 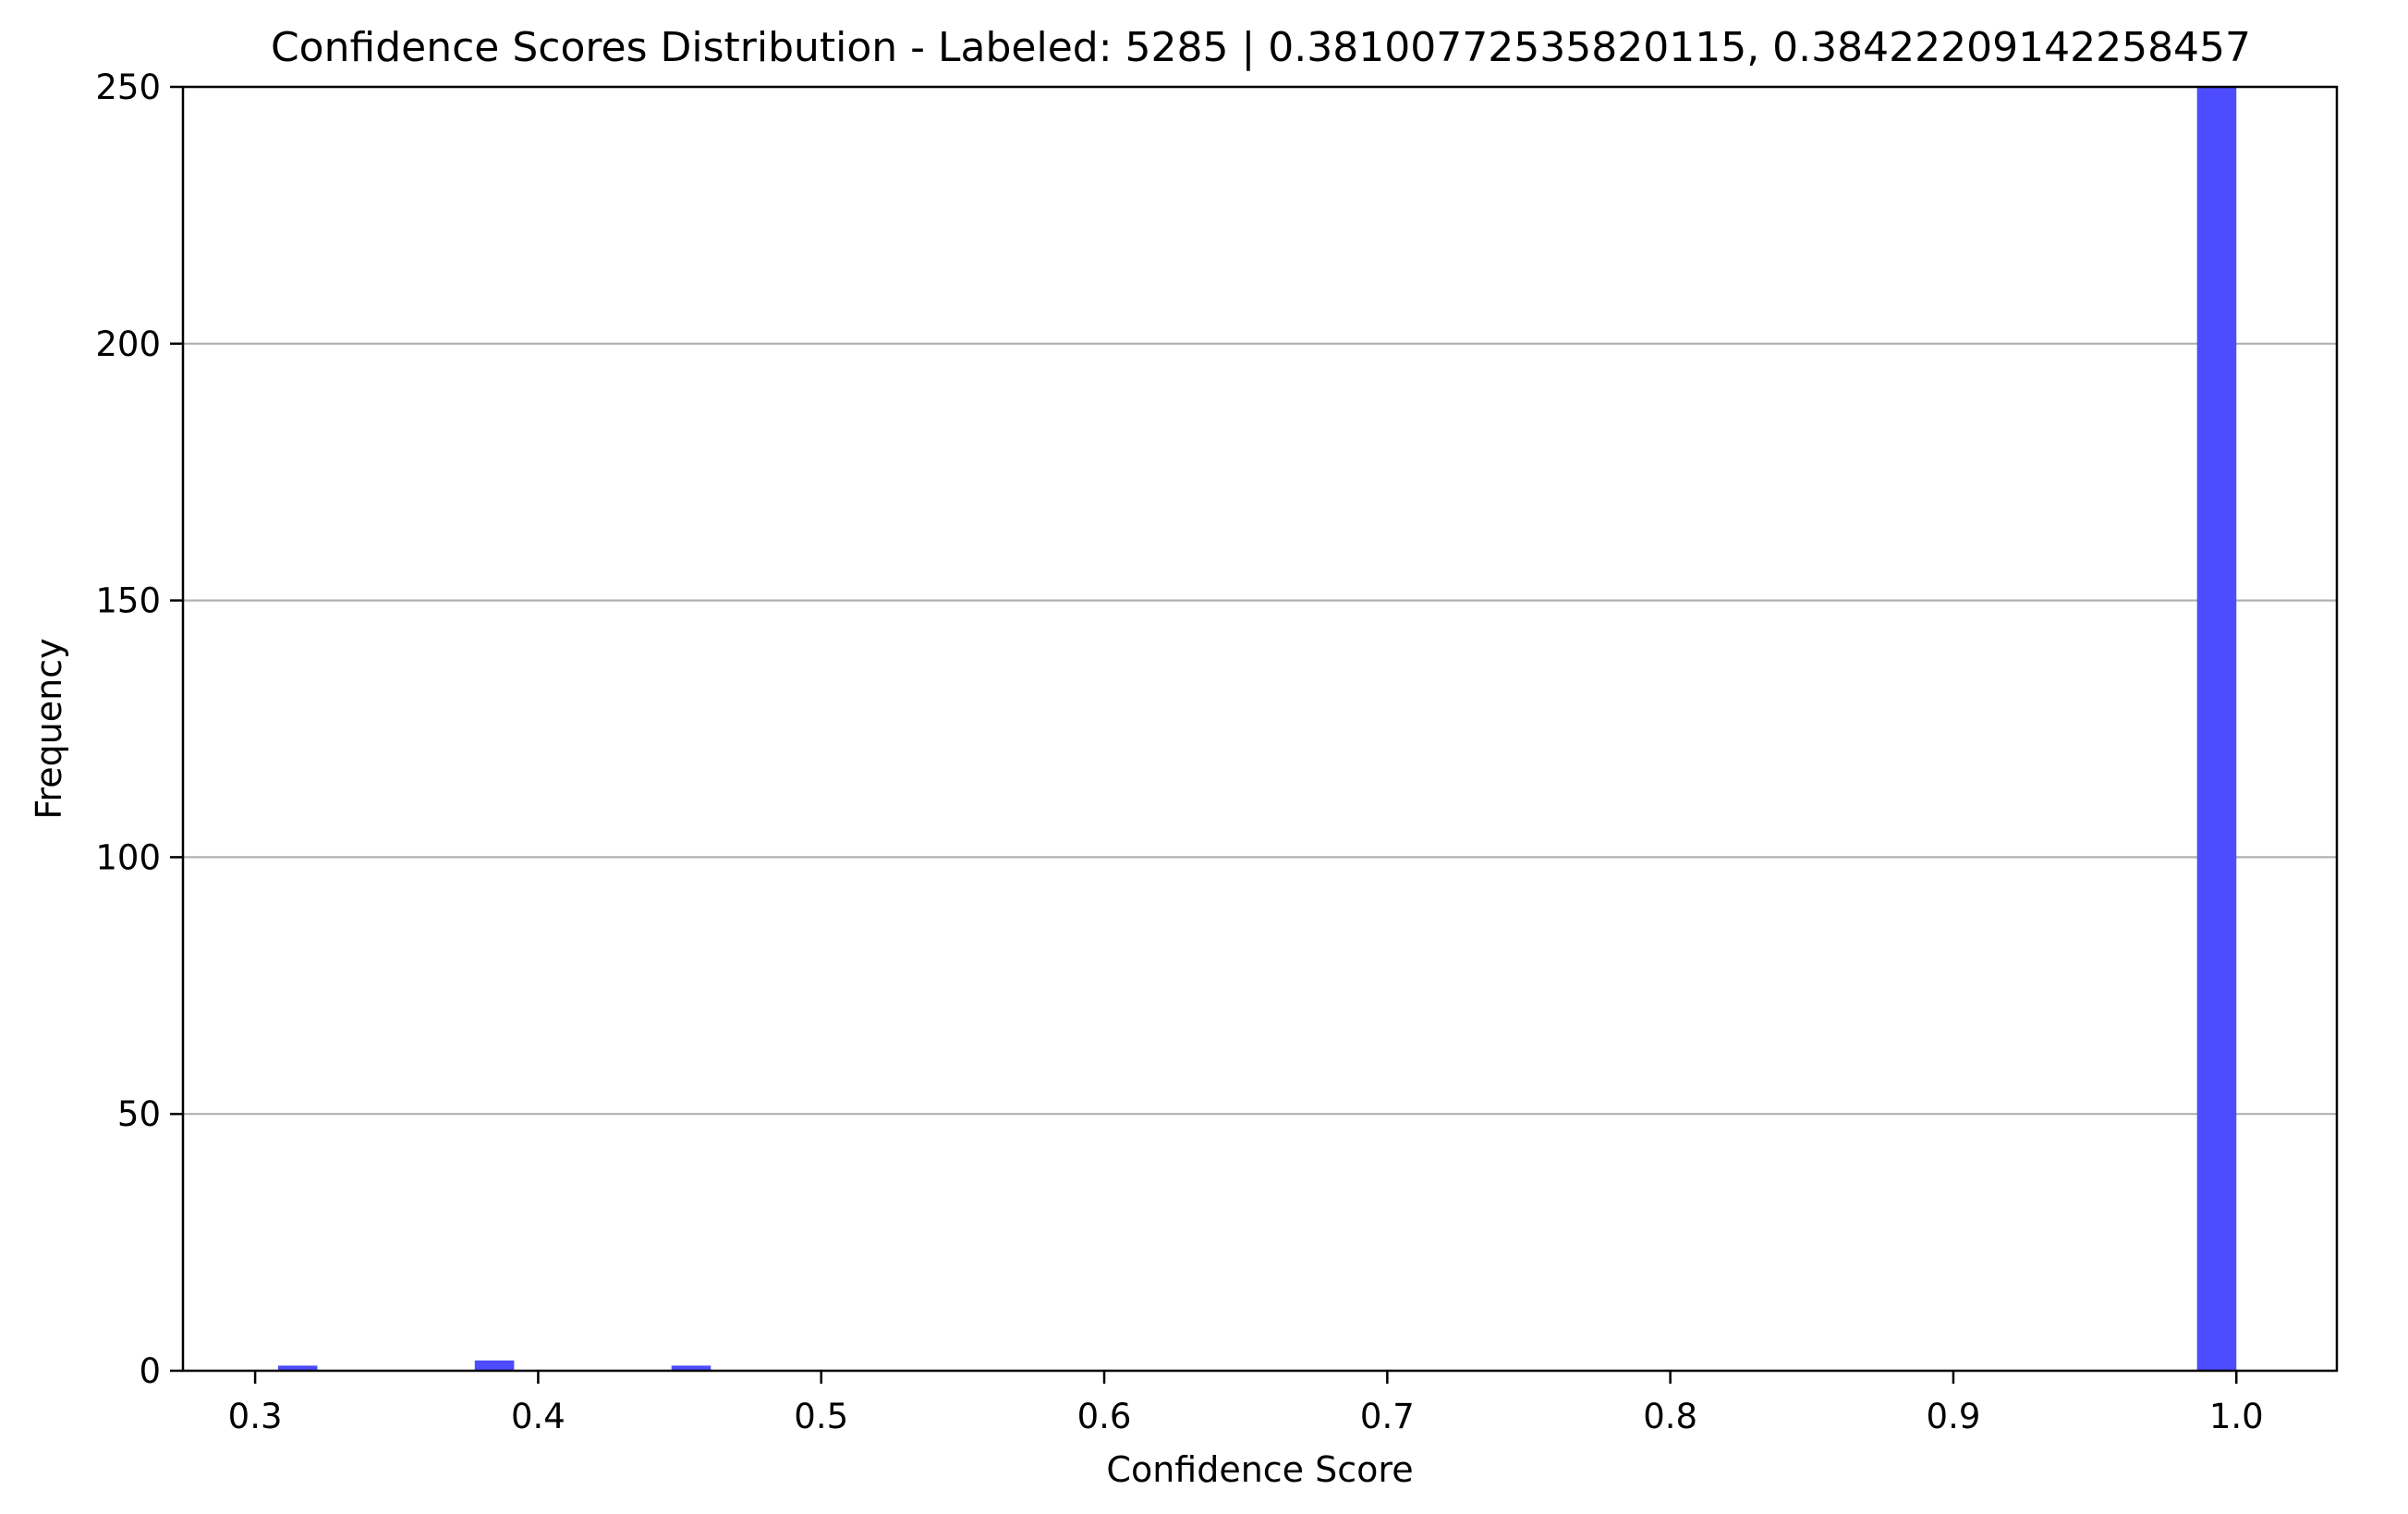 I want to click on x-tick-label: 0.3, so click(x=255, y=1416).